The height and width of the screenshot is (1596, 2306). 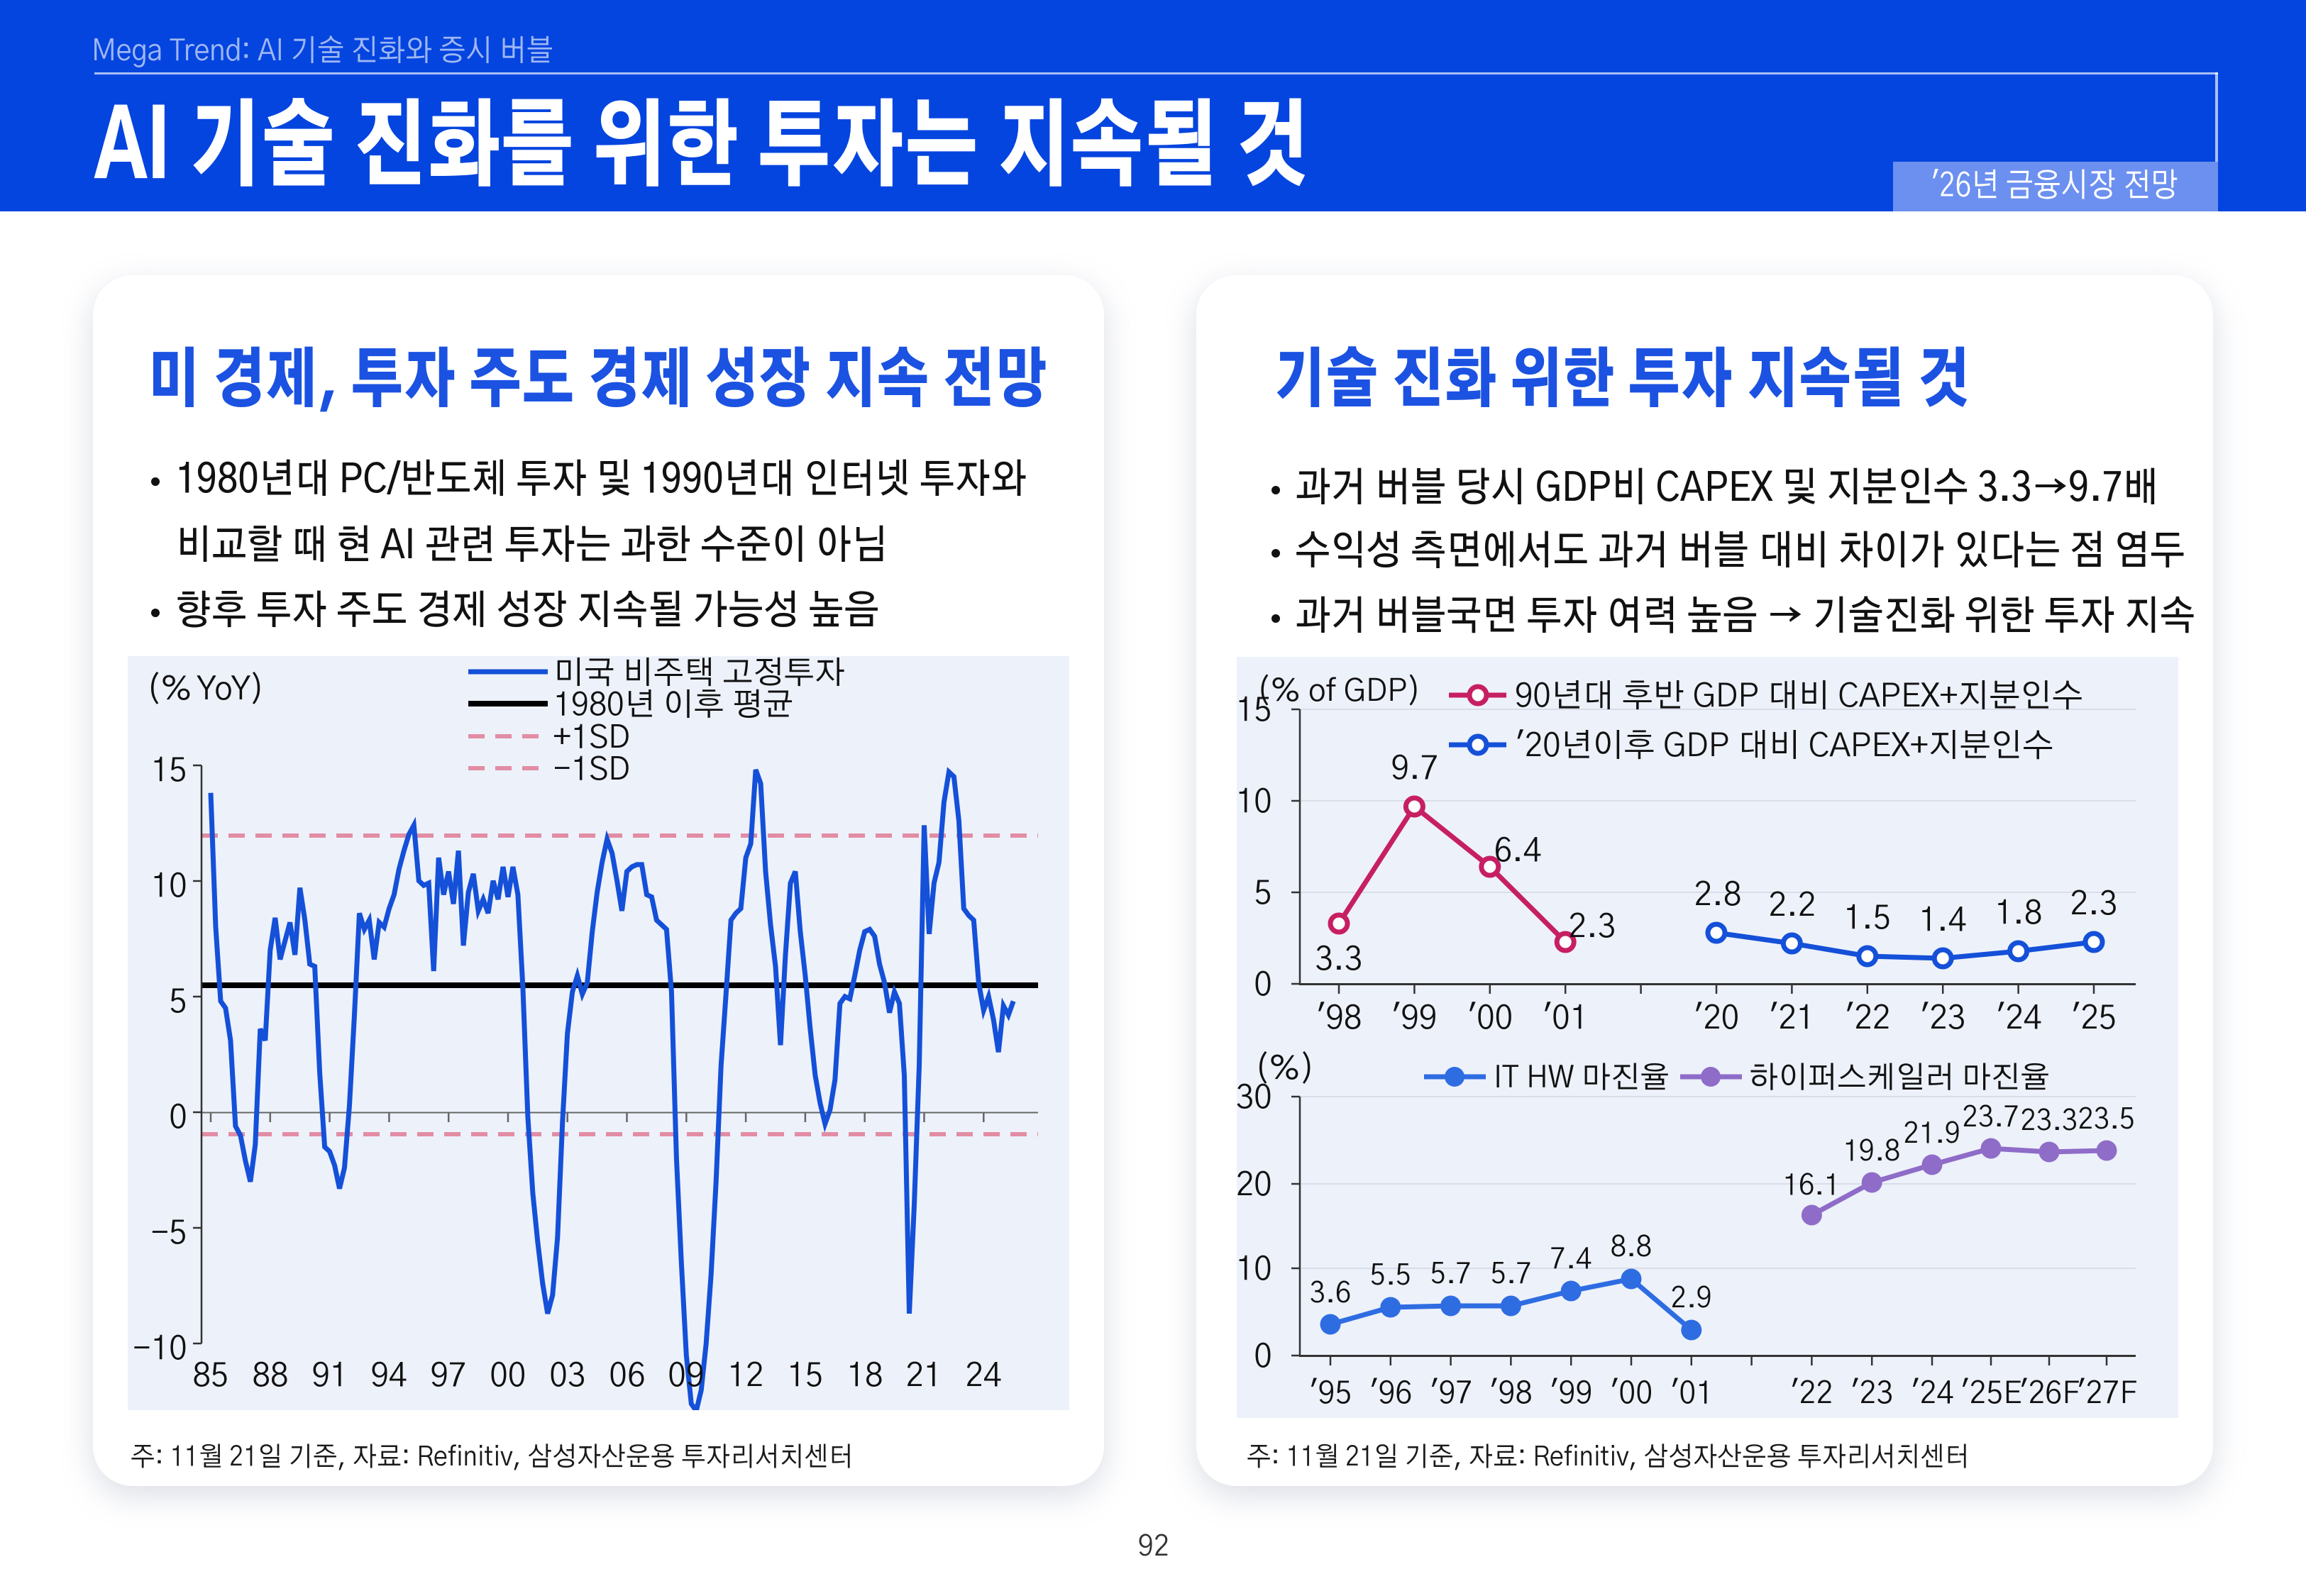 I want to click on svg-text: 16.1, so click(x=1812, y=1187).